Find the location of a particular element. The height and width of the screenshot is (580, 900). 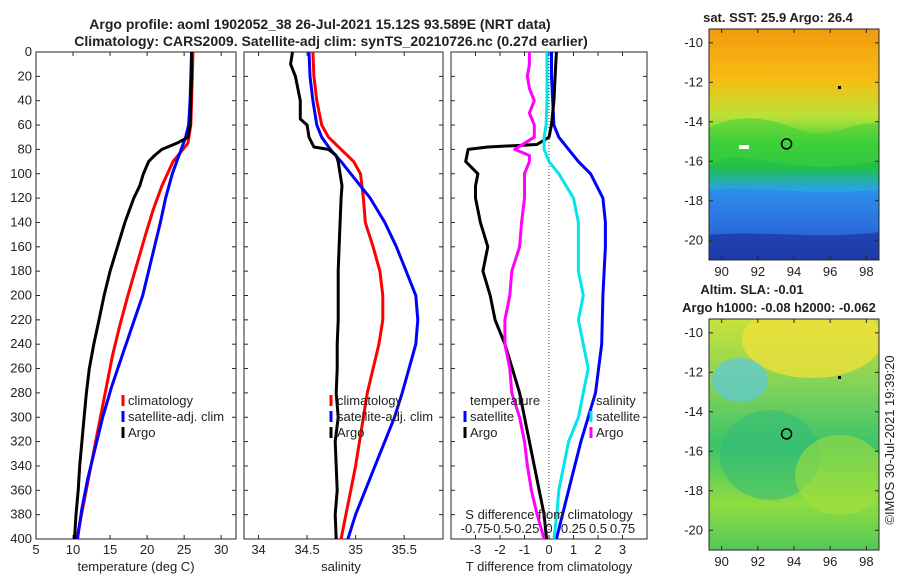

depth-tick-label: 360 is located at coordinates (21, 489).